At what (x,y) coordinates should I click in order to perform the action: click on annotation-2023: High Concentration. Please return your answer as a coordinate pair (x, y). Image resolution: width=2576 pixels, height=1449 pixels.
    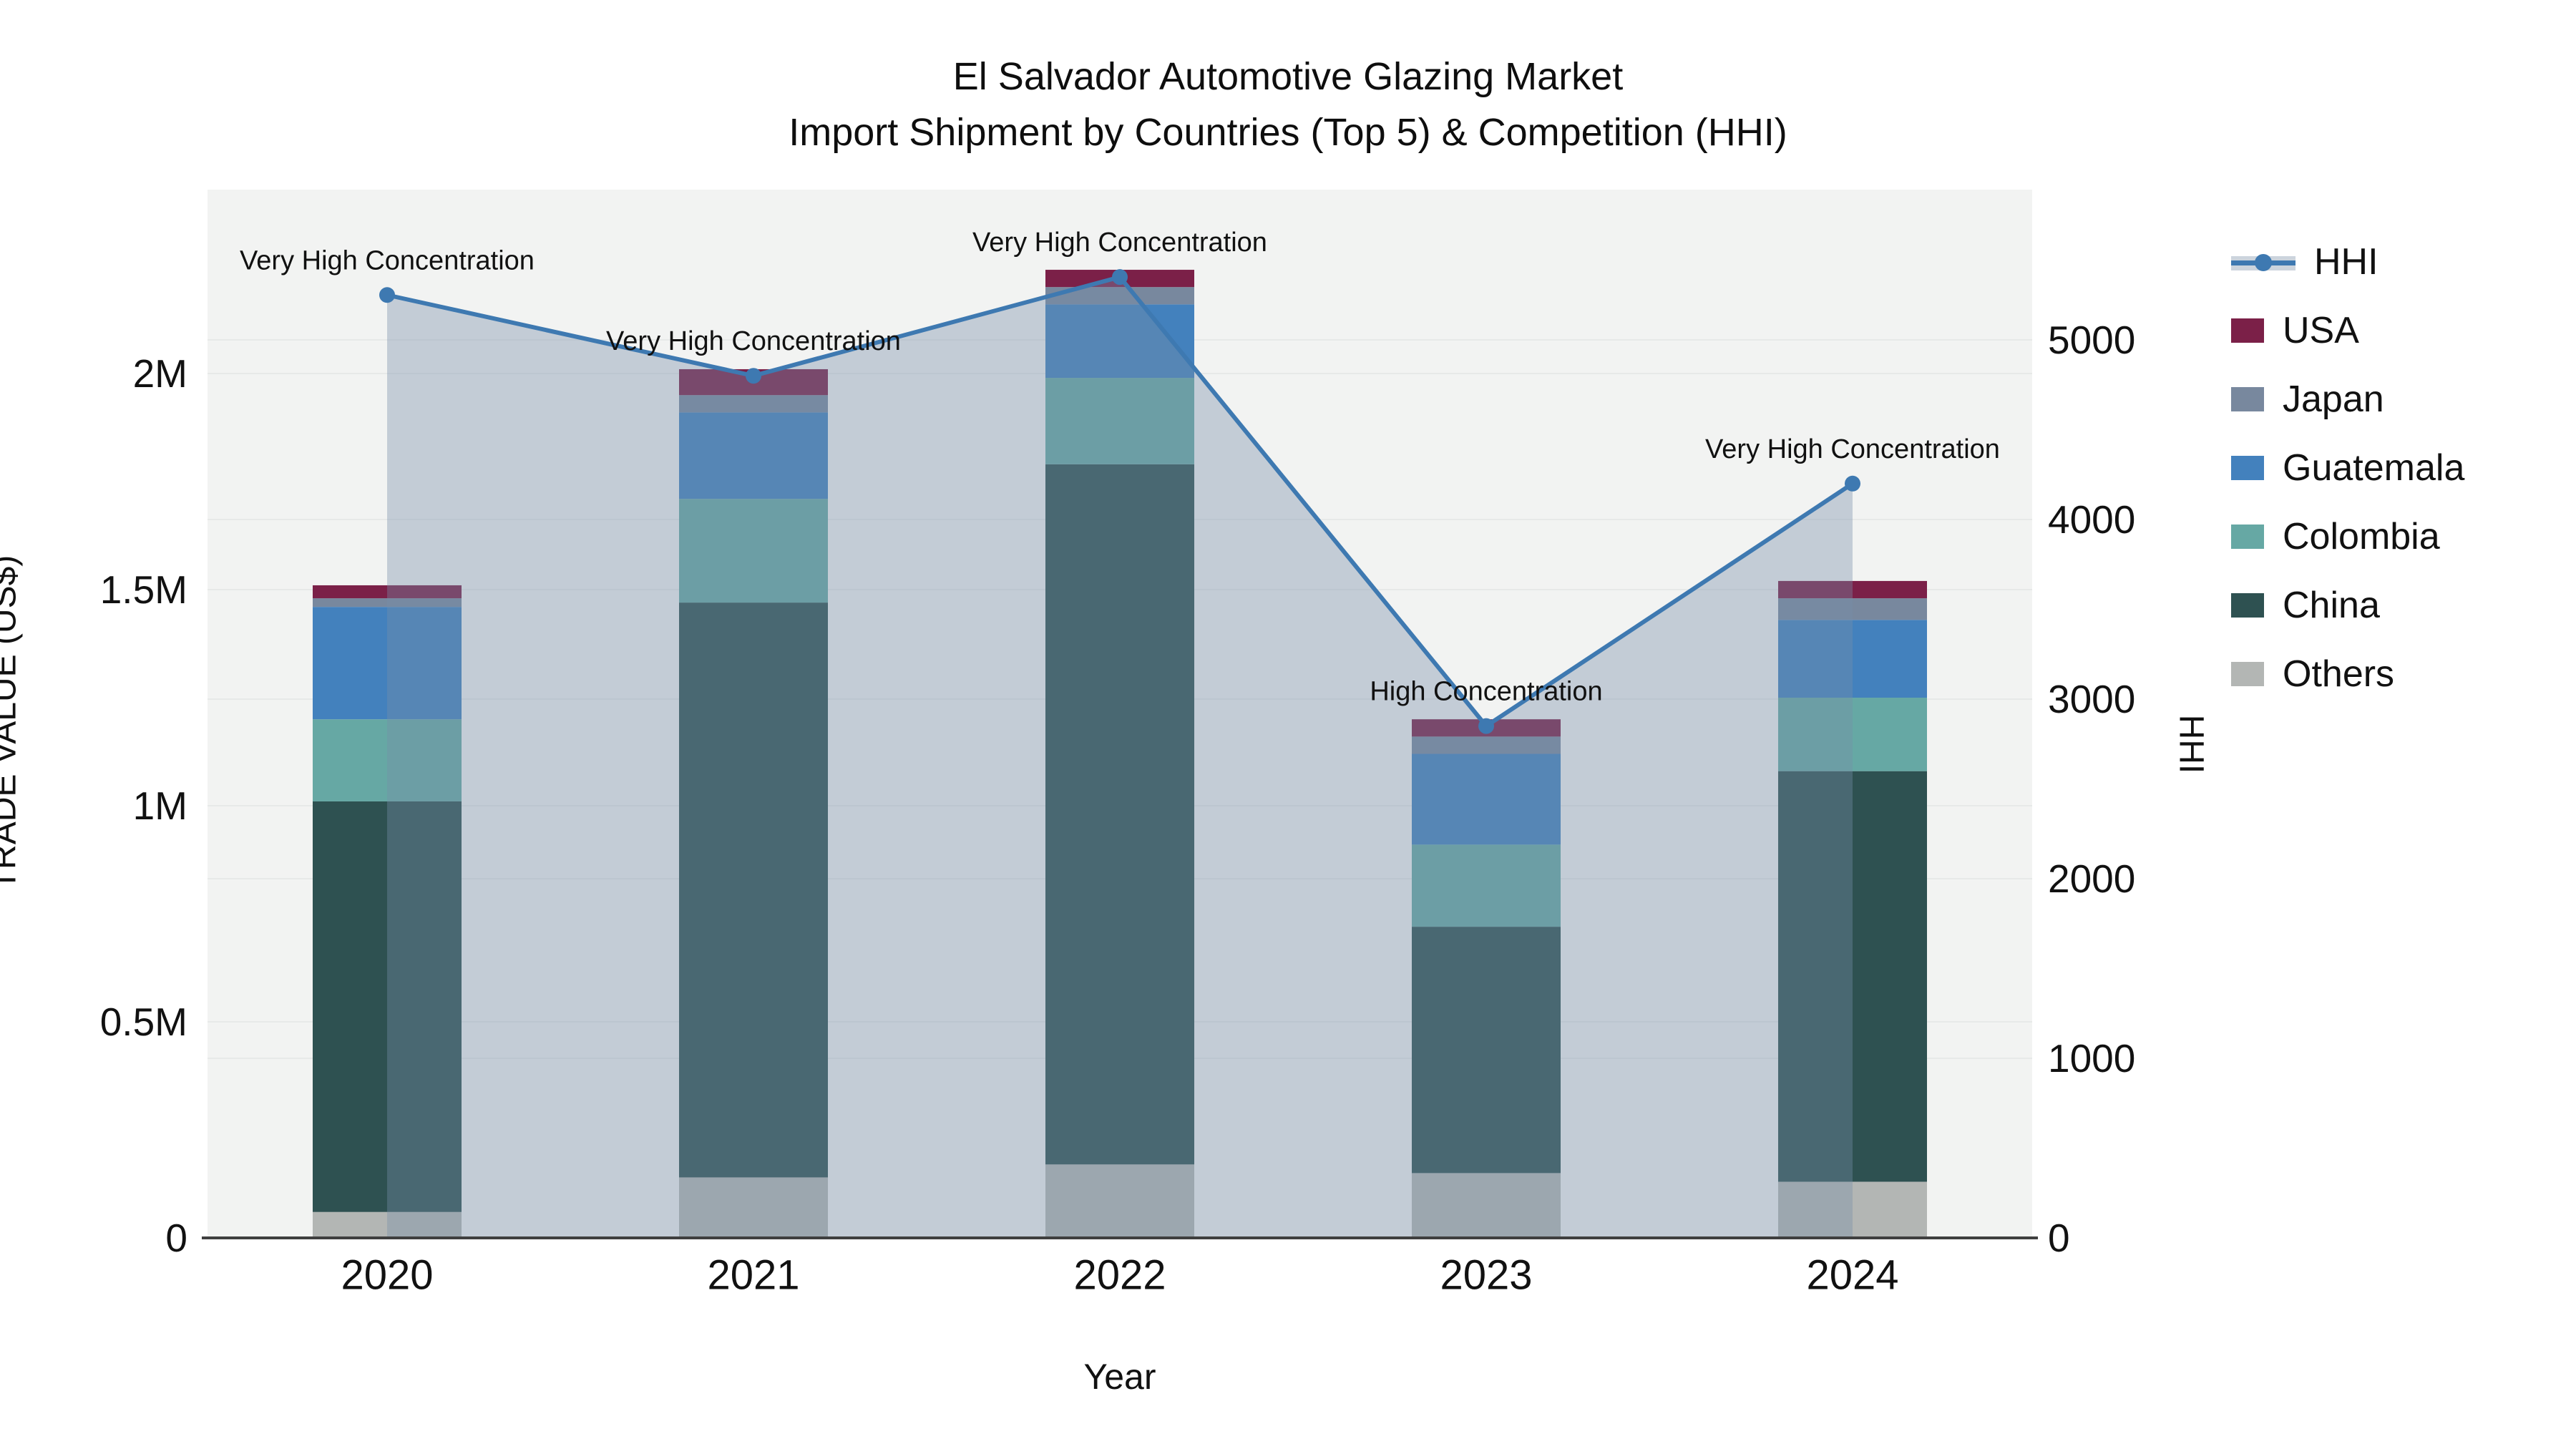
    Looking at the image, I should click on (1486, 692).